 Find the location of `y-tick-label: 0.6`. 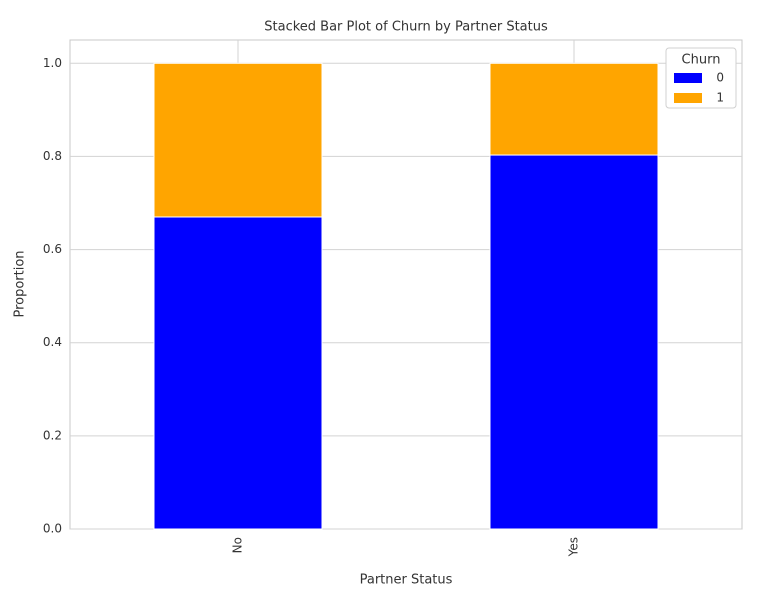

y-tick-label: 0.6 is located at coordinates (52, 249).